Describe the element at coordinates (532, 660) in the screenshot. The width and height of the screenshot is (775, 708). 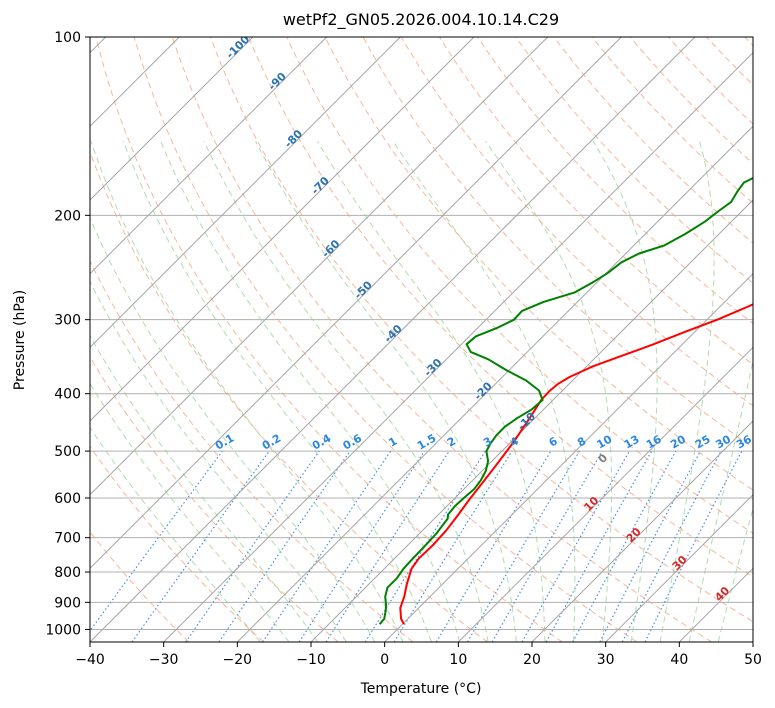
I see `x-tick-label: 20` at that location.